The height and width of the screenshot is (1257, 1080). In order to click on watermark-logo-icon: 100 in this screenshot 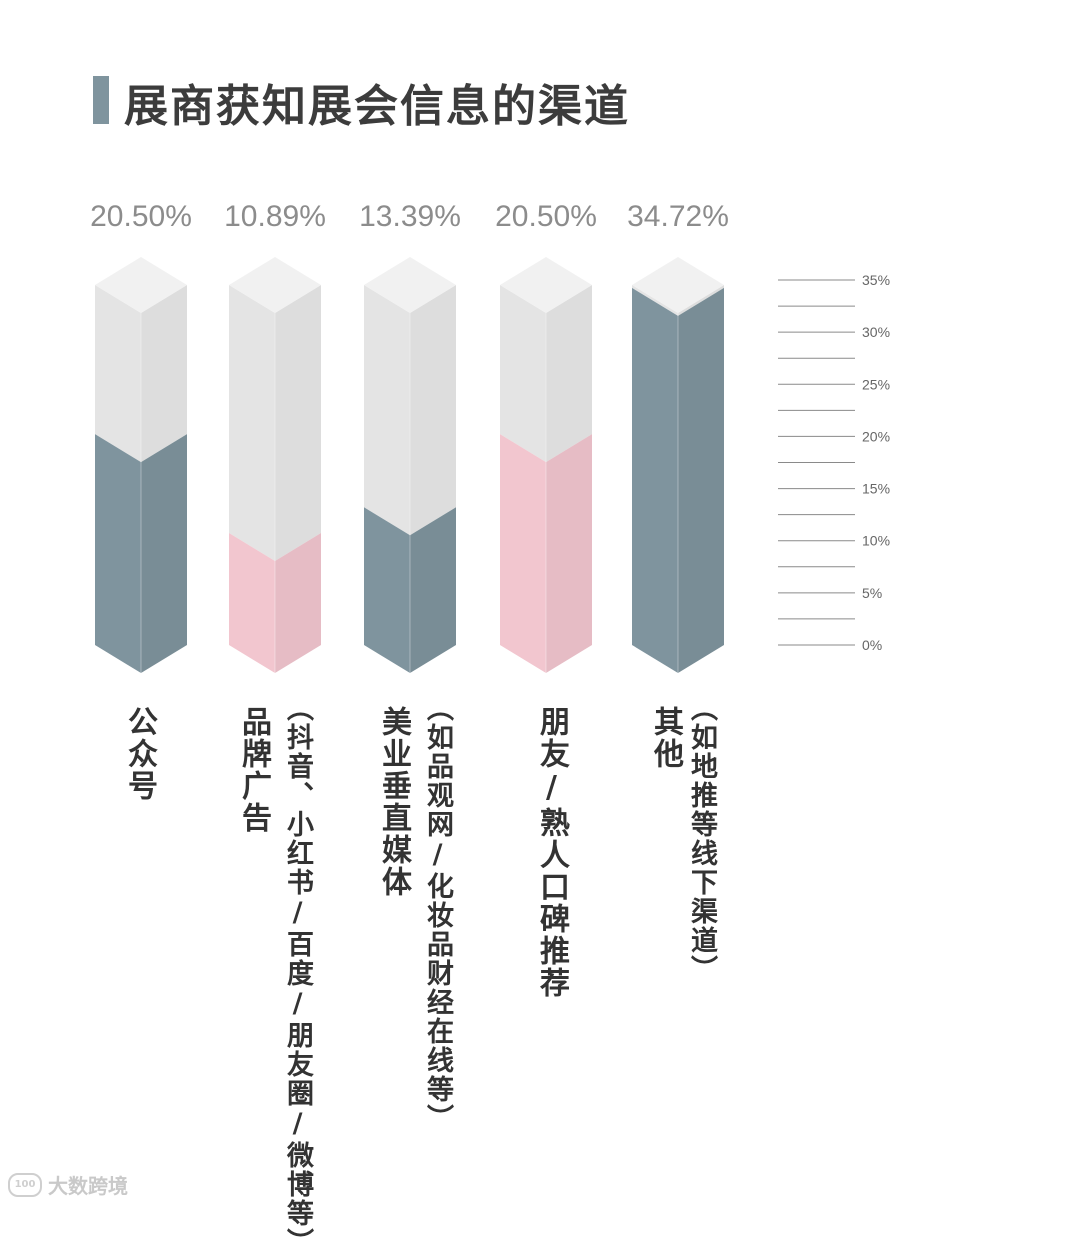, I will do `click(25, 1184)`.